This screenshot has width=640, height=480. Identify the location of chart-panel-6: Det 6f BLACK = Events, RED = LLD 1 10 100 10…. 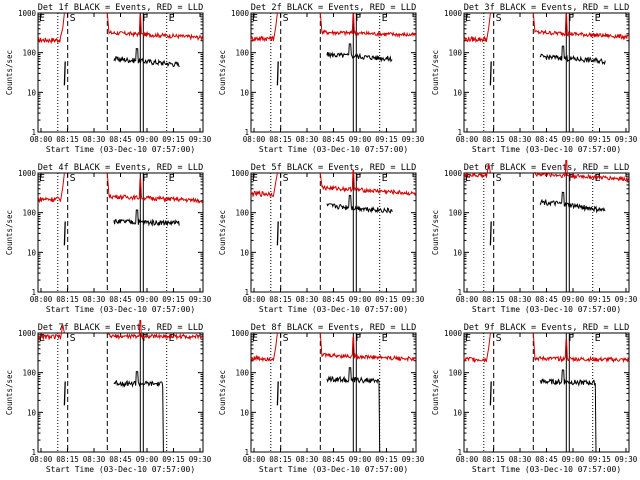
(534, 237).